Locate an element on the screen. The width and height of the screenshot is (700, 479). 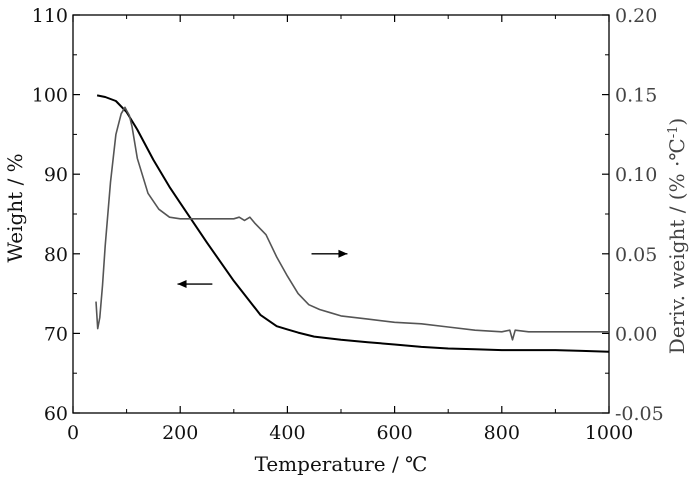
y-axis-right-title-close: ) is located at coordinates (677, 122).